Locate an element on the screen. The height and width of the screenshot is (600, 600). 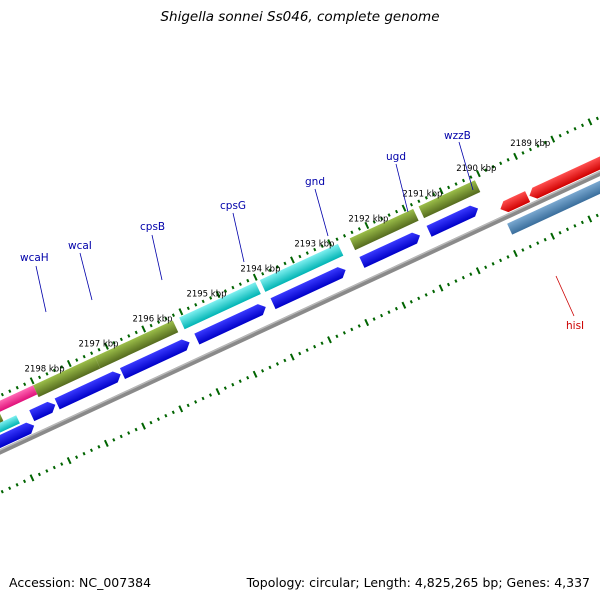
cds-arrow-wcai is located at coordinates (89, 389).